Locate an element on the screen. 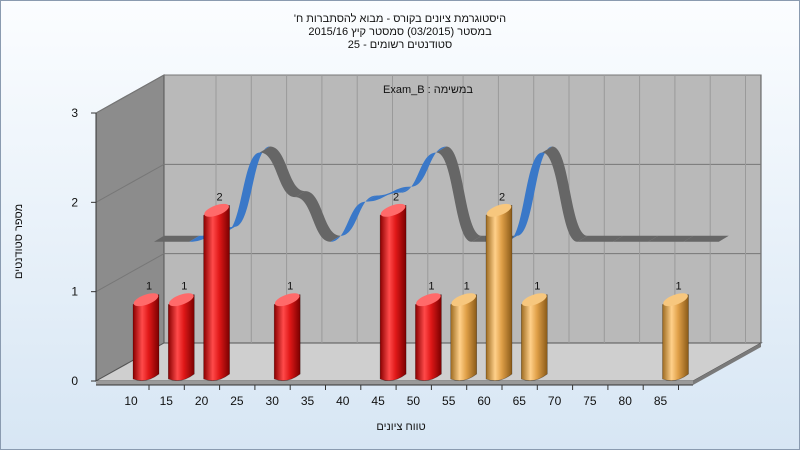 Image resolution: width=800 pixels, height=450 pixels. x-tick-label-85: 85 is located at coordinates (661, 401).